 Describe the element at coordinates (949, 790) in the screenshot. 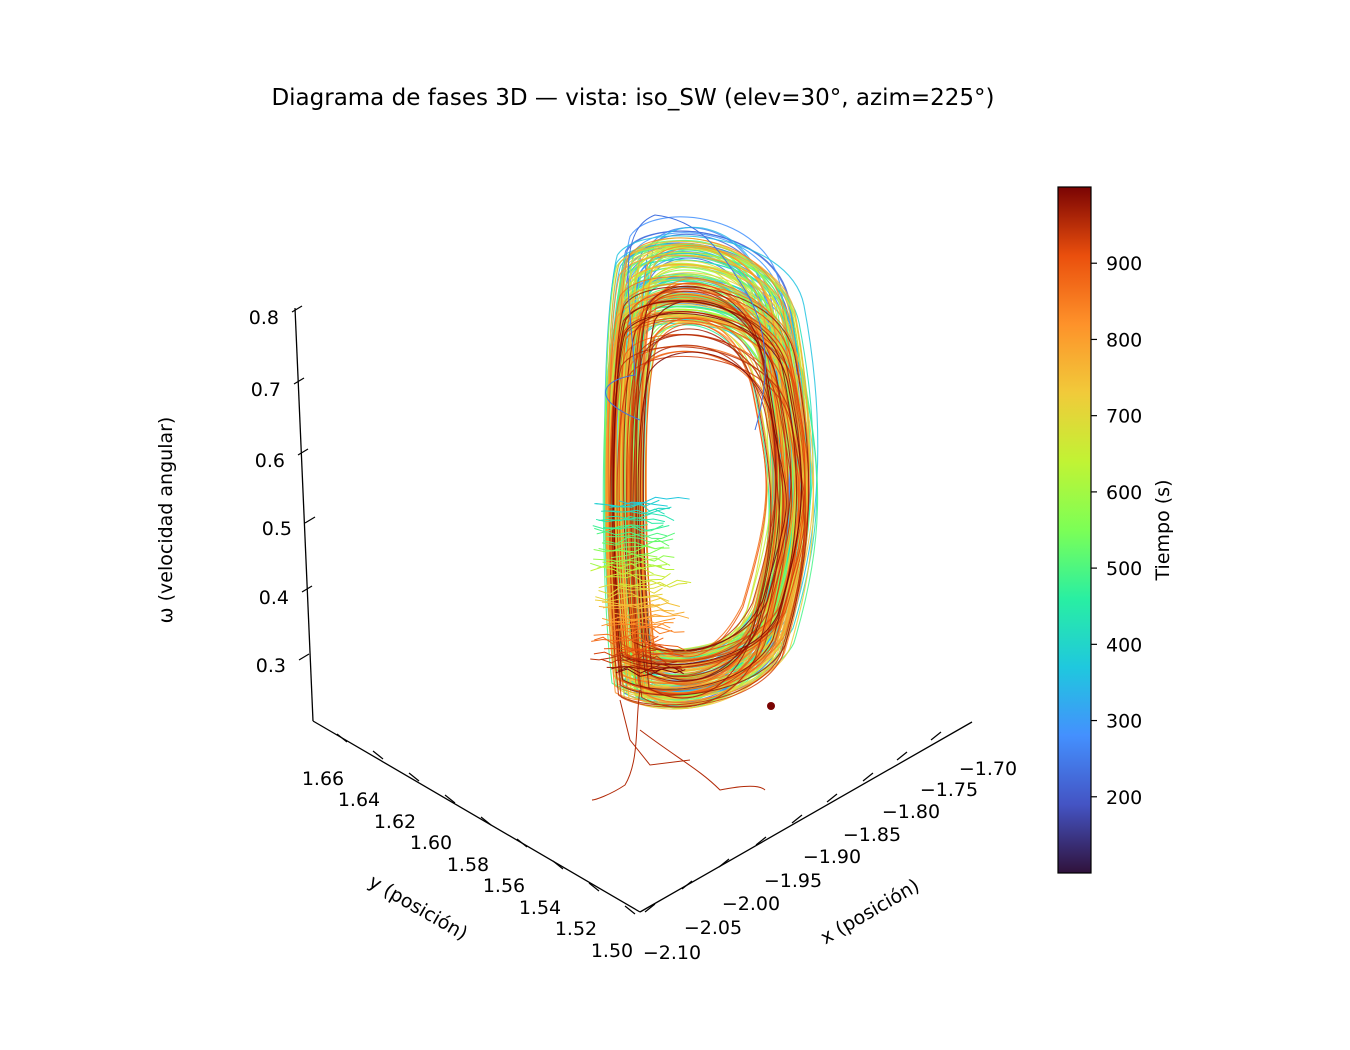

I see `x-tick-label: −1.75` at that location.